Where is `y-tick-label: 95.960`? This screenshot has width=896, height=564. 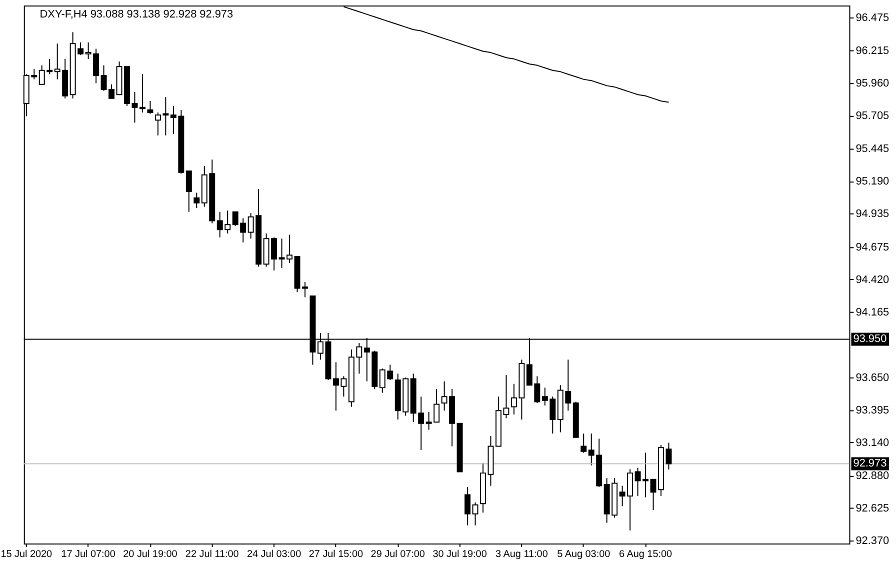 y-tick-label: 95.960 is located at coordinates (873, 84).